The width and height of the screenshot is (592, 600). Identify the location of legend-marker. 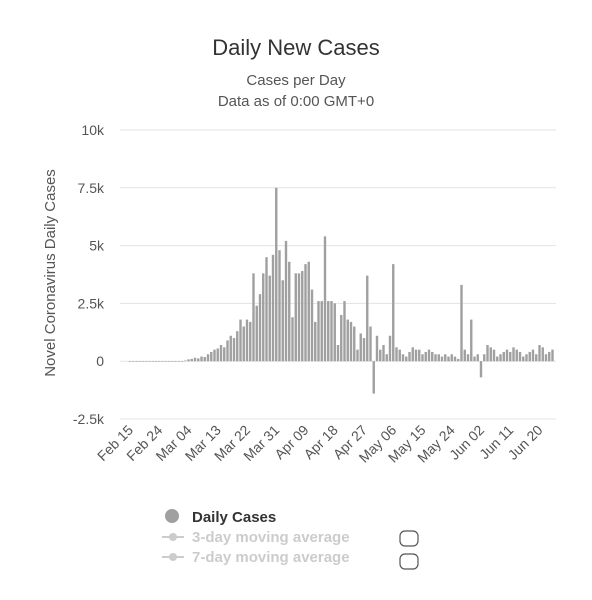
(172, 516).